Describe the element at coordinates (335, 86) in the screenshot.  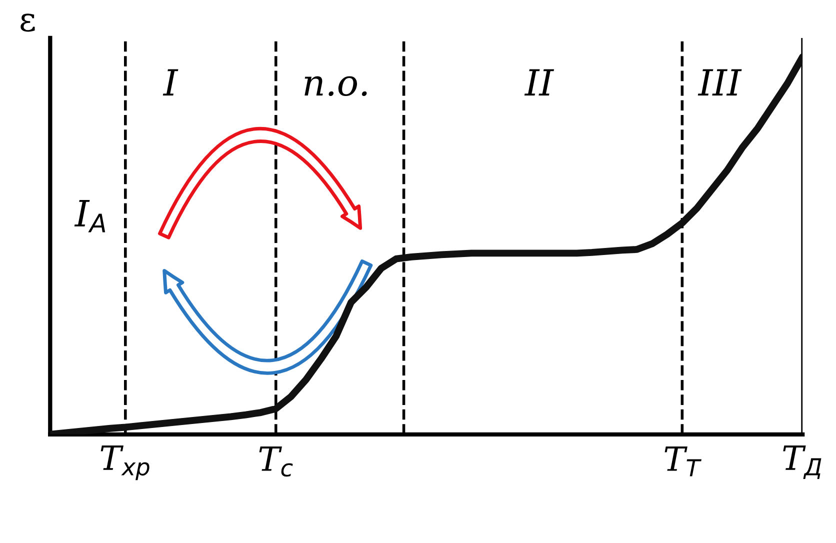
I see `annotation: п.о.` at that location.